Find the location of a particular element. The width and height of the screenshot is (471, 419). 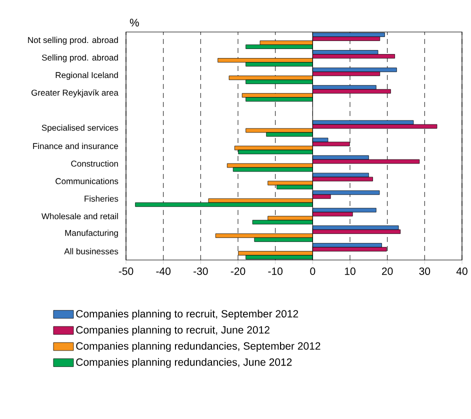

x-tick-label: -10 is located at coordinates (275, 271).